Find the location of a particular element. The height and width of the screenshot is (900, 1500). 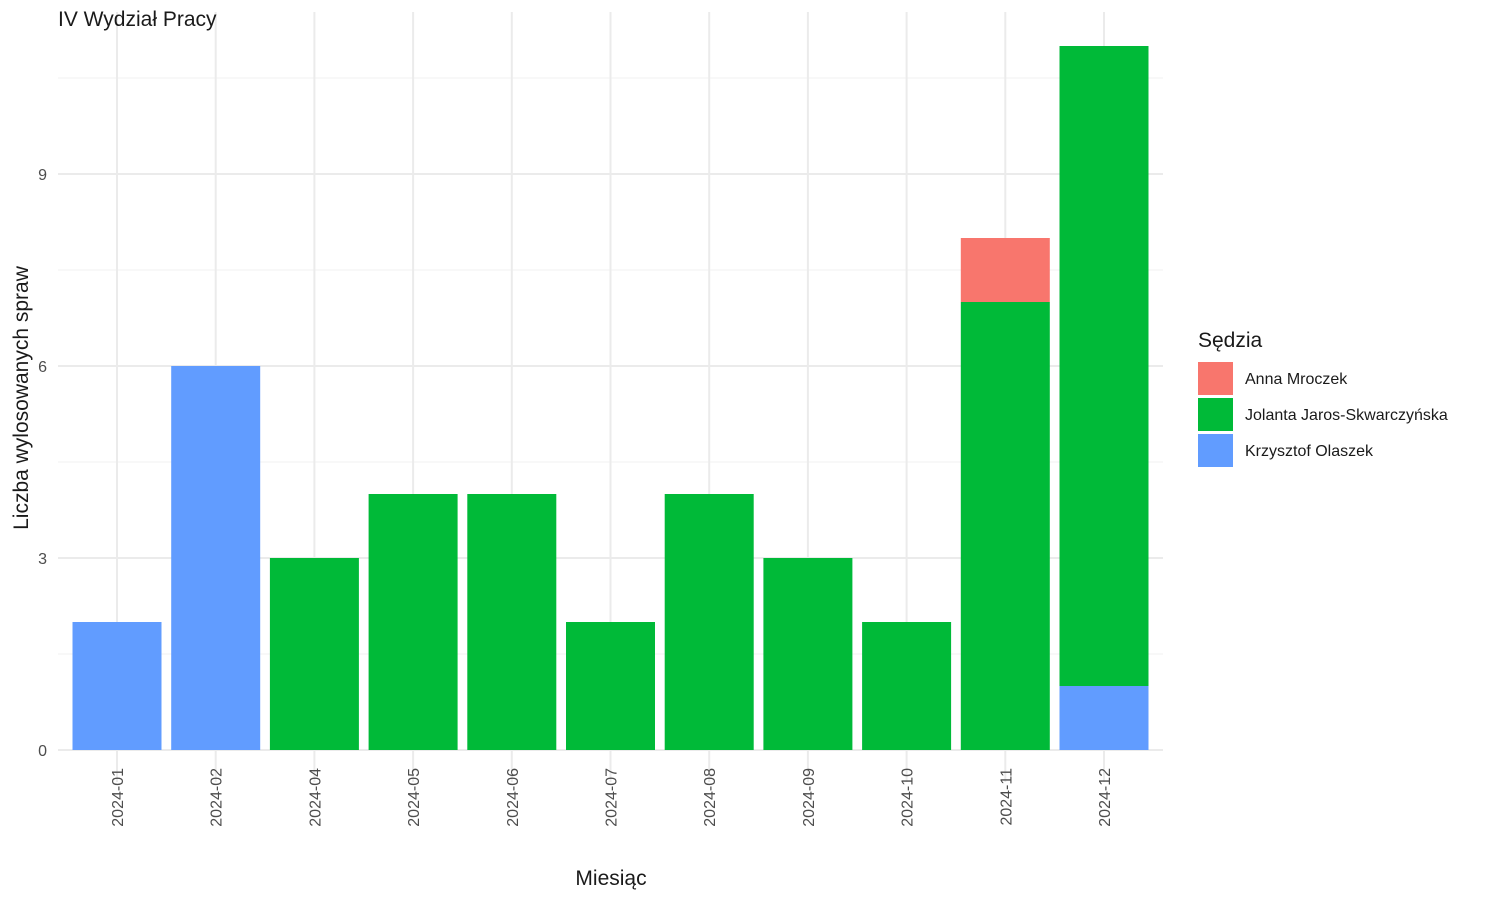

chart-title: IV Wydział Pracy is located at coordinates (137, 19).